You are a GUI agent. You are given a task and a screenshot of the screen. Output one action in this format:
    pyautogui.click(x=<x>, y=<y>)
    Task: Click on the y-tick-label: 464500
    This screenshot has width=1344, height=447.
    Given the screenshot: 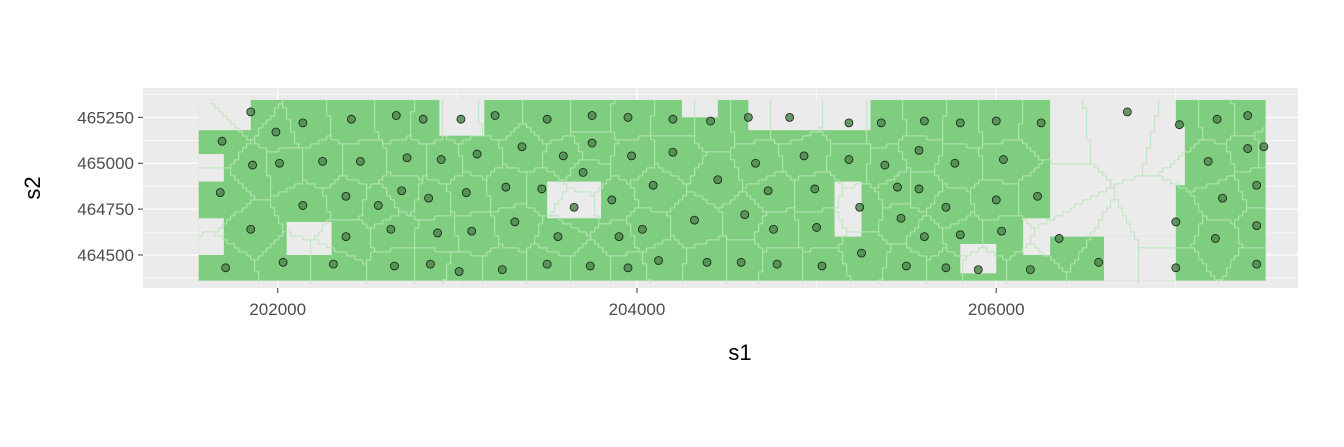 What is the action you would take?
    pyautogui.click(x=105, y=255)
    